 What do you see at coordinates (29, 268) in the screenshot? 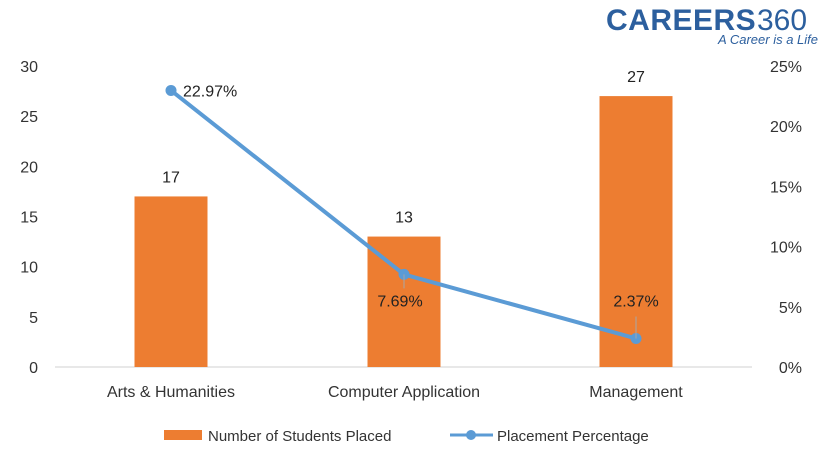
I see `left-tick-label: 10` at bounding box center [29, 268].